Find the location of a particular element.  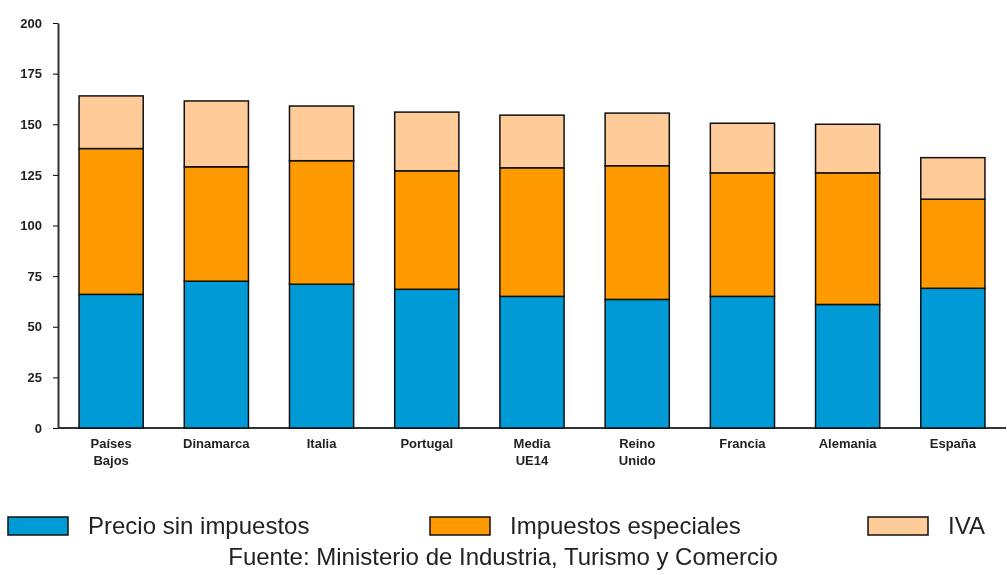

y-tick-label: 175 is located at coordinates (31, 74).